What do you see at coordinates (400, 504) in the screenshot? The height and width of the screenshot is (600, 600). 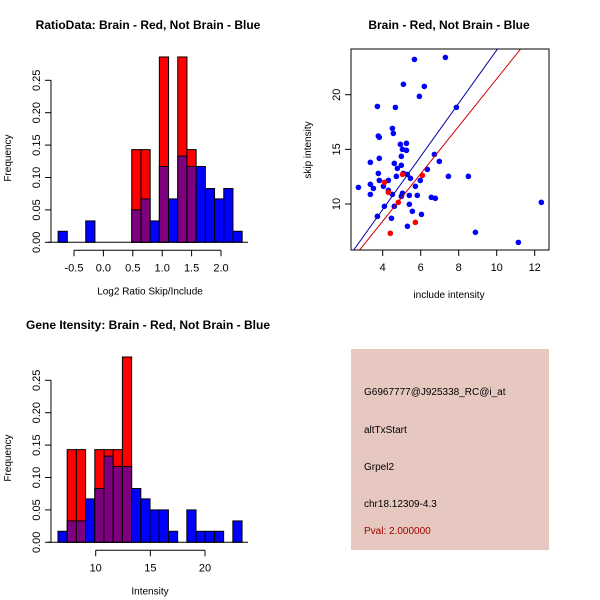 I see `location: chr18.12309-4.3` at bounding box center [400, 504].